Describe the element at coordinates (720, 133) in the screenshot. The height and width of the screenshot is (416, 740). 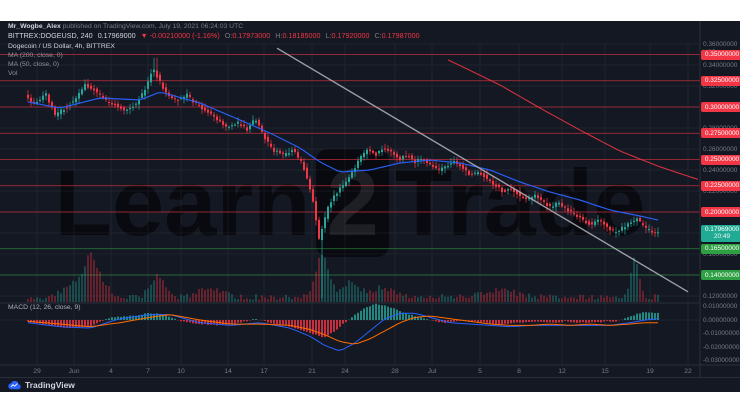
I see `price-level-badge: 0.27500000` at that location.